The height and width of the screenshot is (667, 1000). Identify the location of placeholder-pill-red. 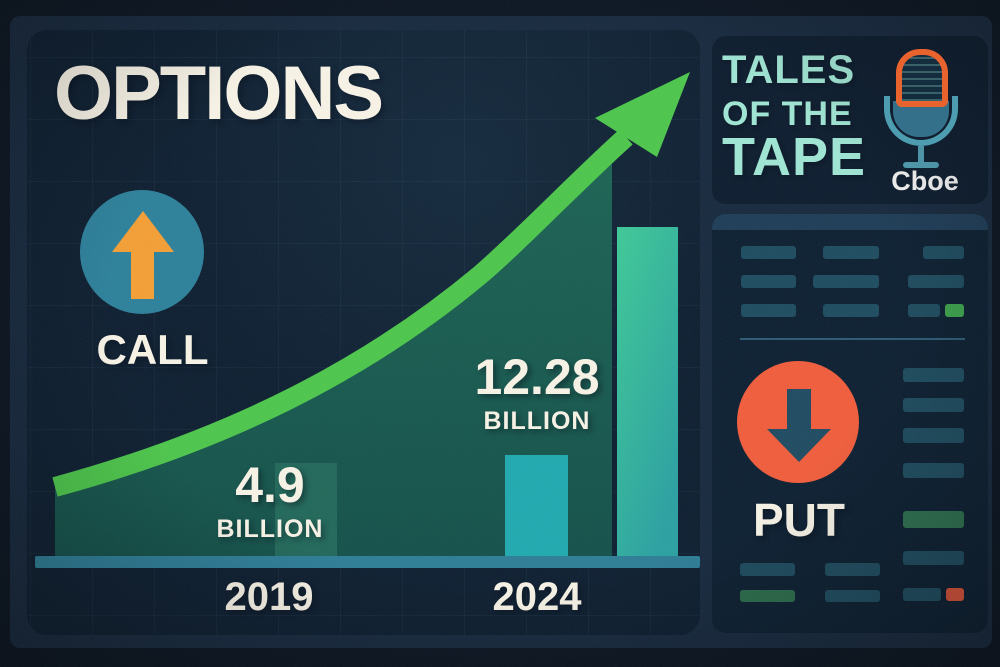
(955, 594).